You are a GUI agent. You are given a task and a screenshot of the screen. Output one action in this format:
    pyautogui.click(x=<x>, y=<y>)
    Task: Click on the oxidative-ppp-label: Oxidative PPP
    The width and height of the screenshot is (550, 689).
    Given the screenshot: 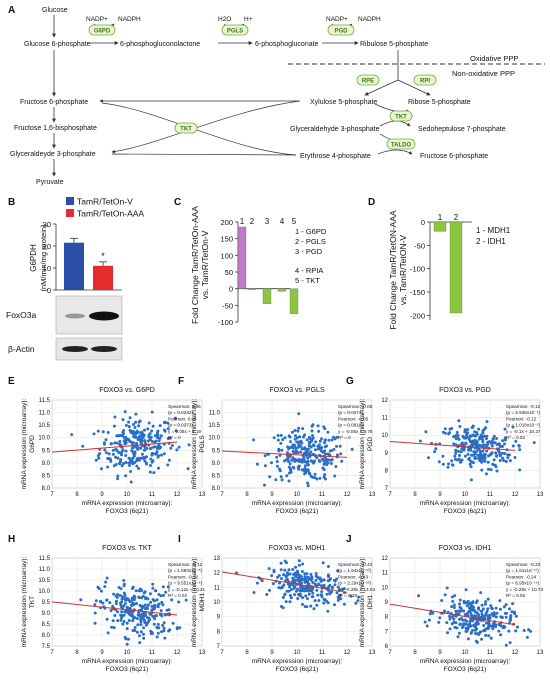 What is the action you would take?
    pyautogui.click(x=494, y=58)
    